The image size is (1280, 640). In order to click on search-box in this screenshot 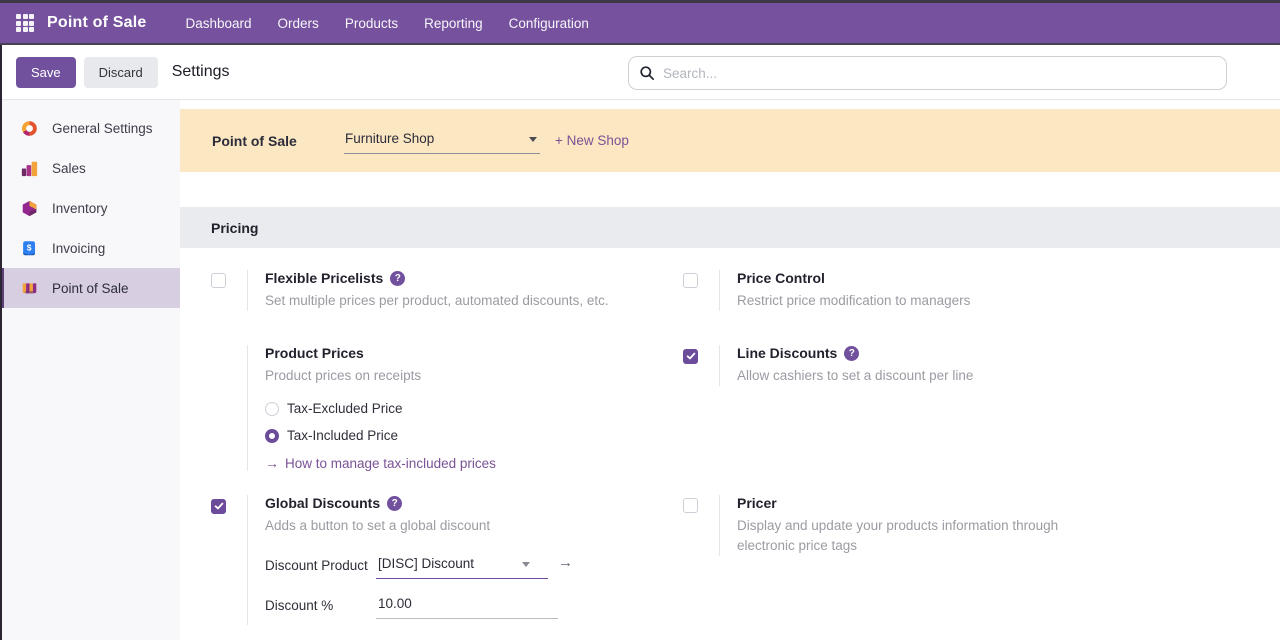, I will do `click(927, 73)`.